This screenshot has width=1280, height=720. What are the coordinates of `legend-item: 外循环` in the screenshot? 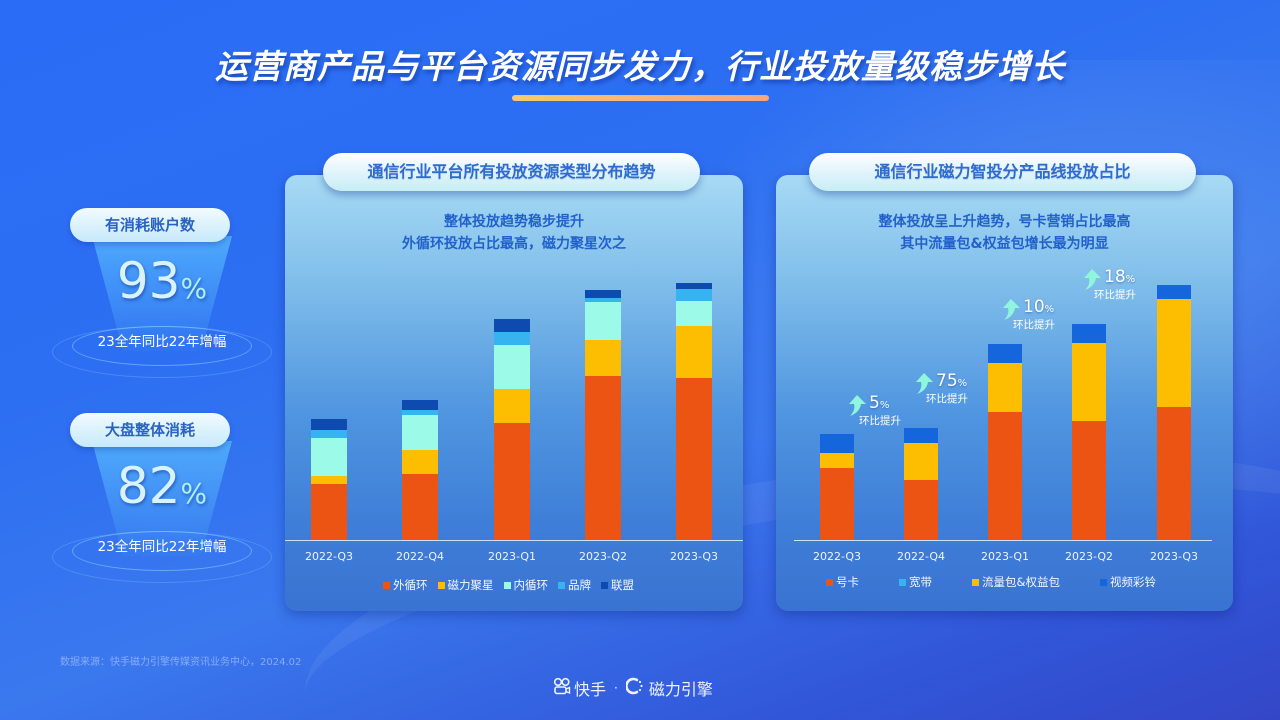 It's located at (405, 585).